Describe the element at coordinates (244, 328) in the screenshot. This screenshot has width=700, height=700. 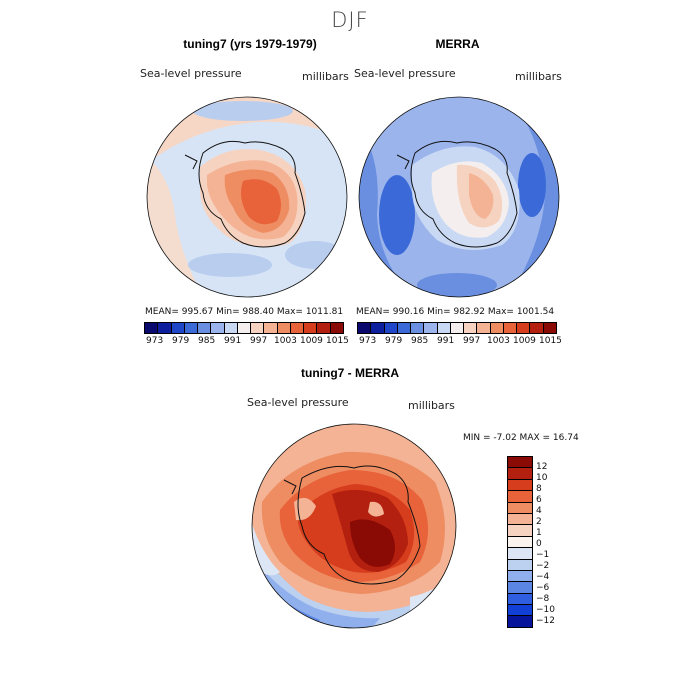
I see `panel1-colorbar` at that location.